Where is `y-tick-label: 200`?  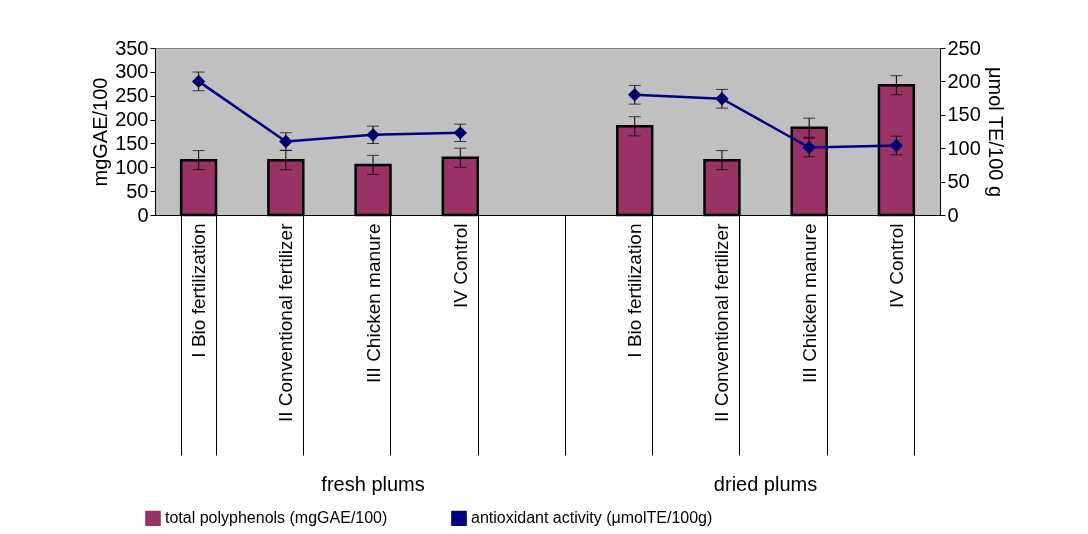
y-tick-label: 200 is located at coordinates (132, 119).